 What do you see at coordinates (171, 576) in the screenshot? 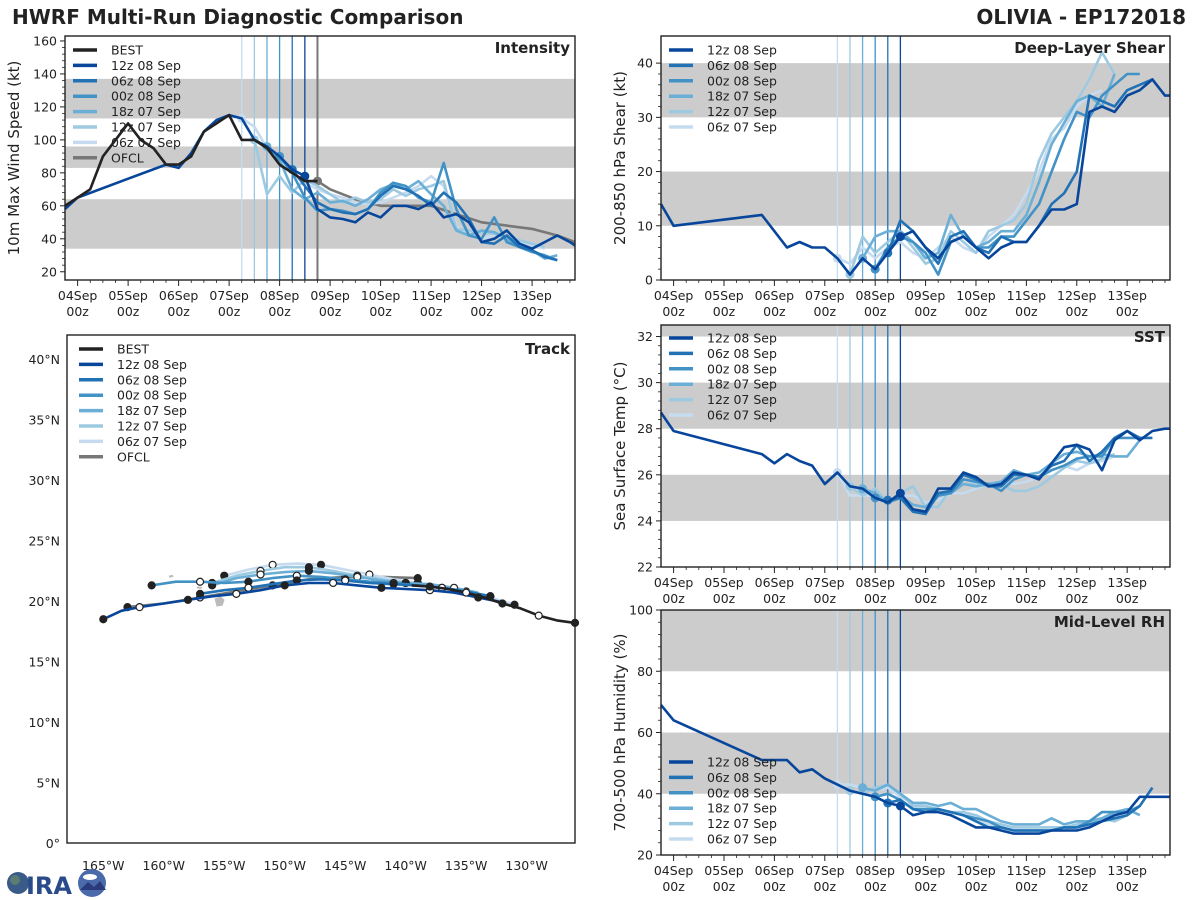
I see `land-kauai` at bounding box center [171, 576].